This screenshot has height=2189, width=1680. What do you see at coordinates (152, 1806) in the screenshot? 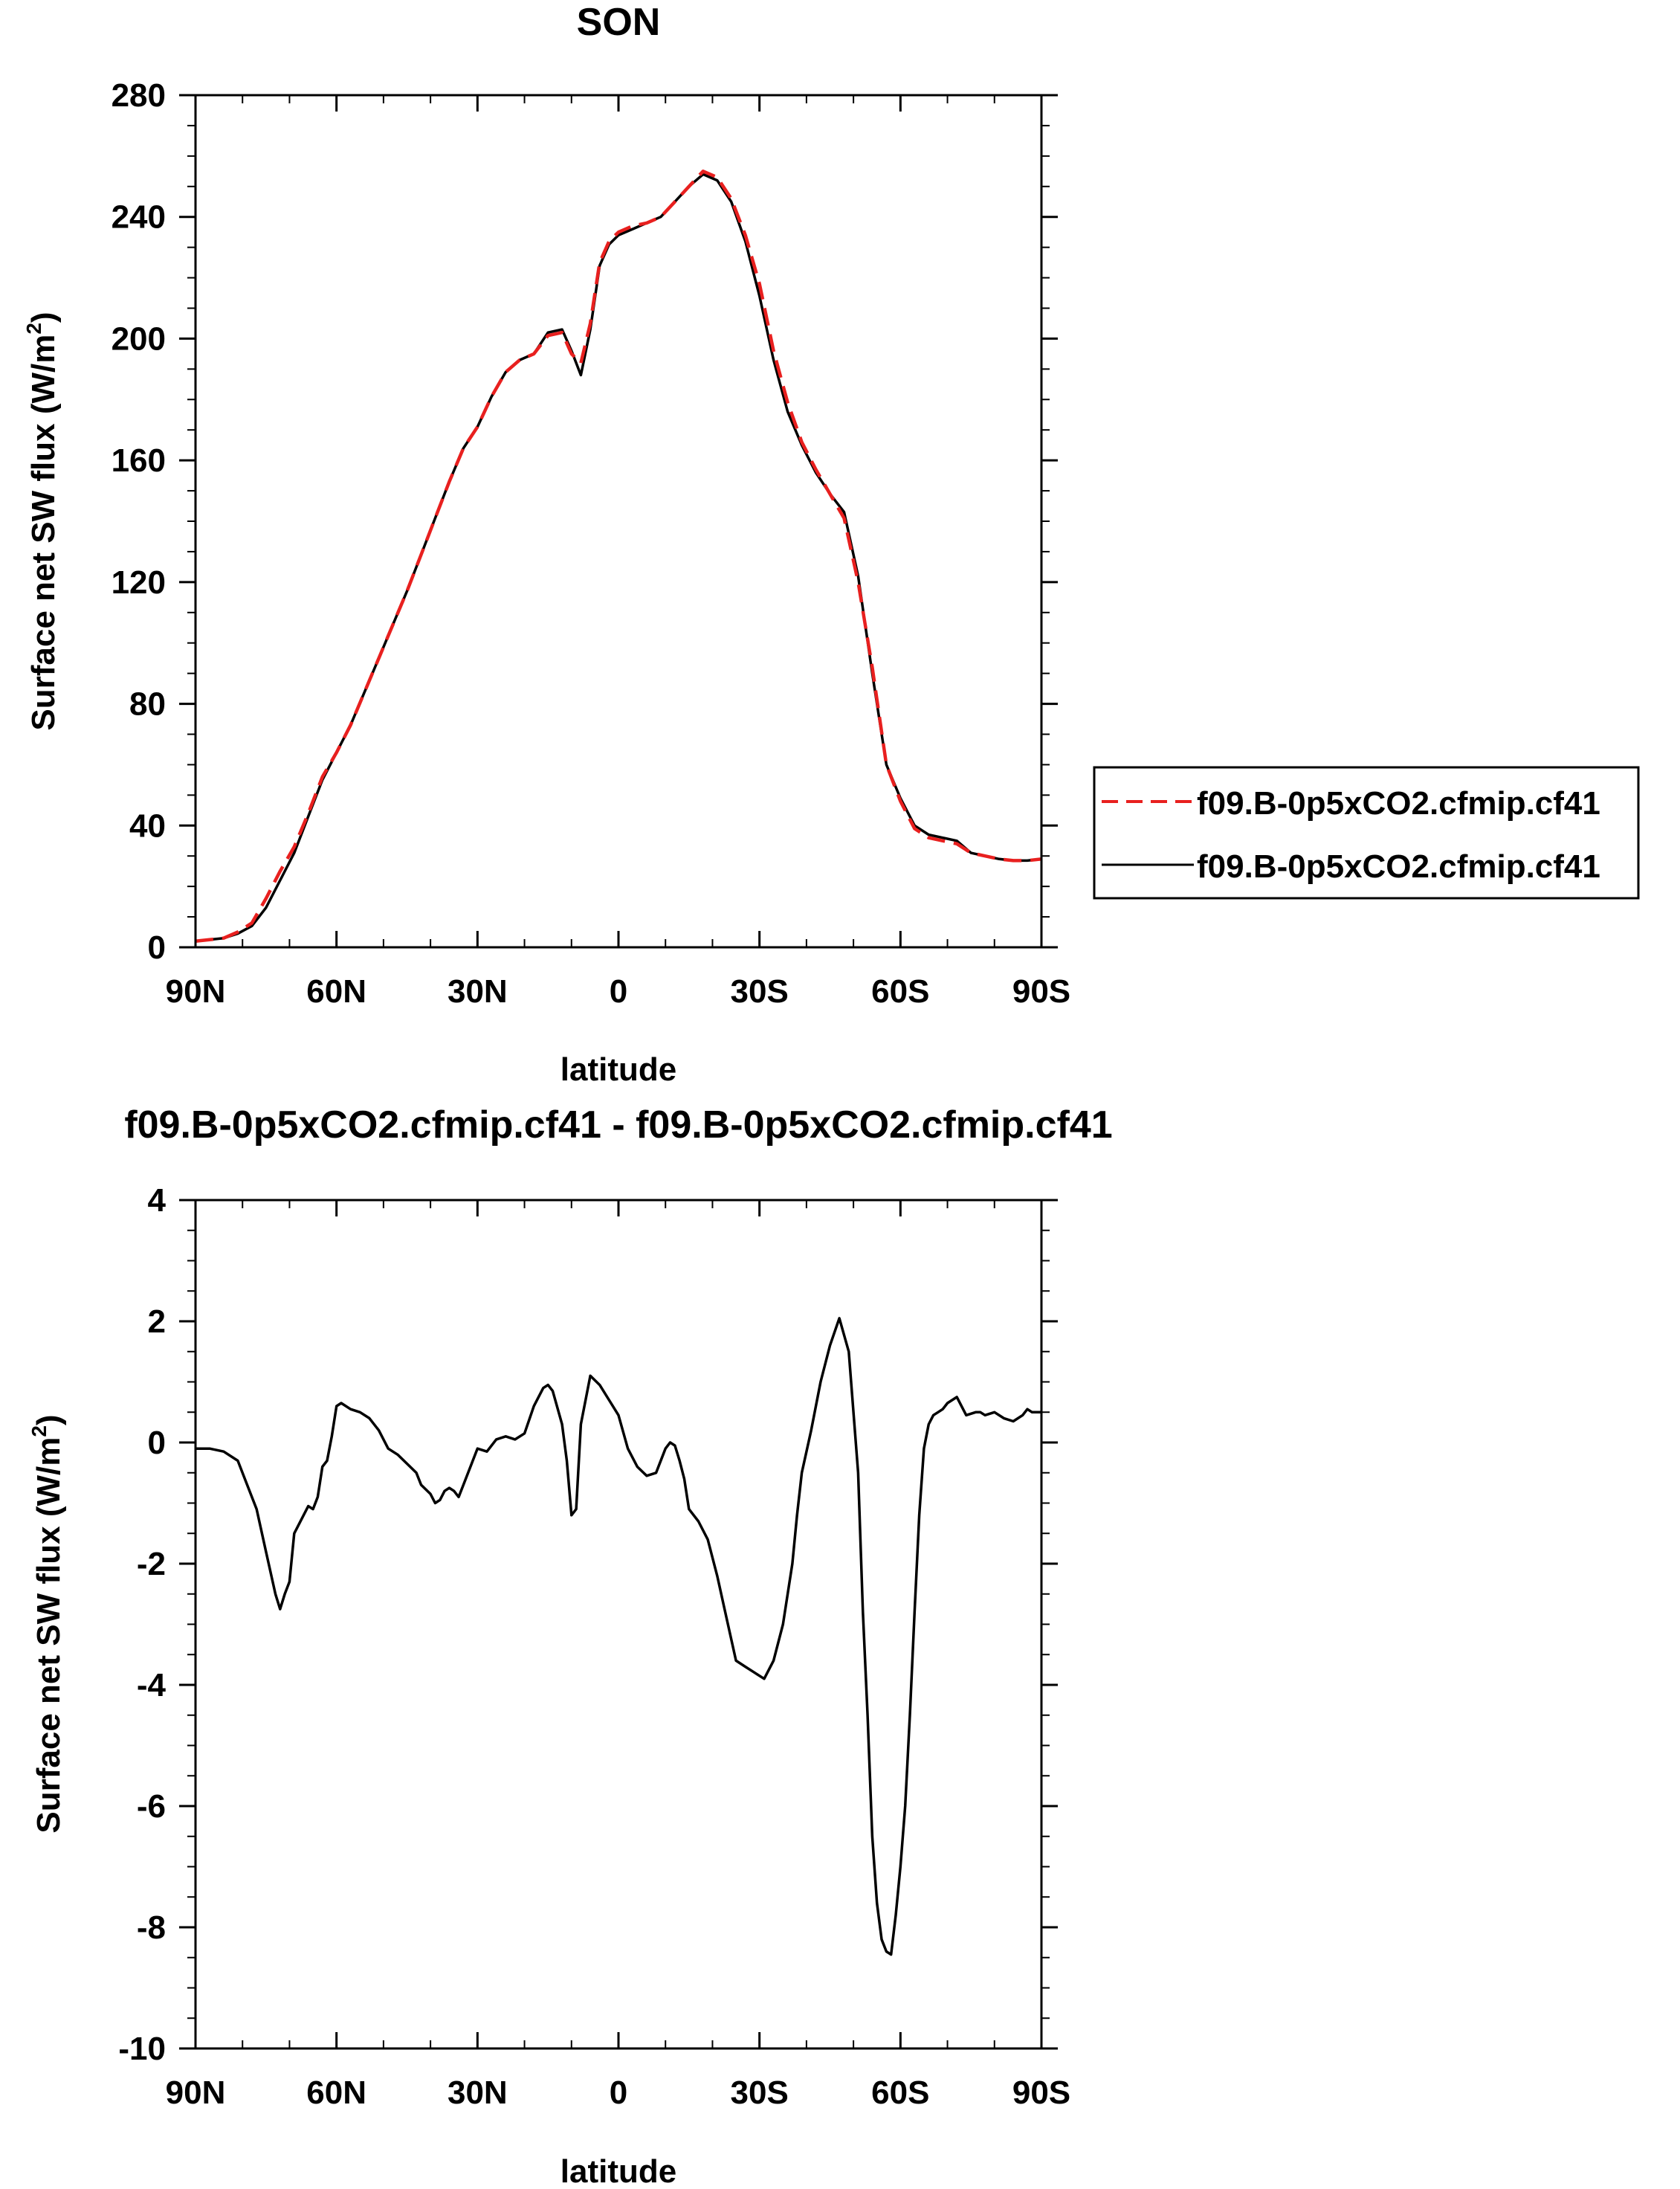
I see `bottom-ytick-label: -6` at bounding box center [152, 1806].